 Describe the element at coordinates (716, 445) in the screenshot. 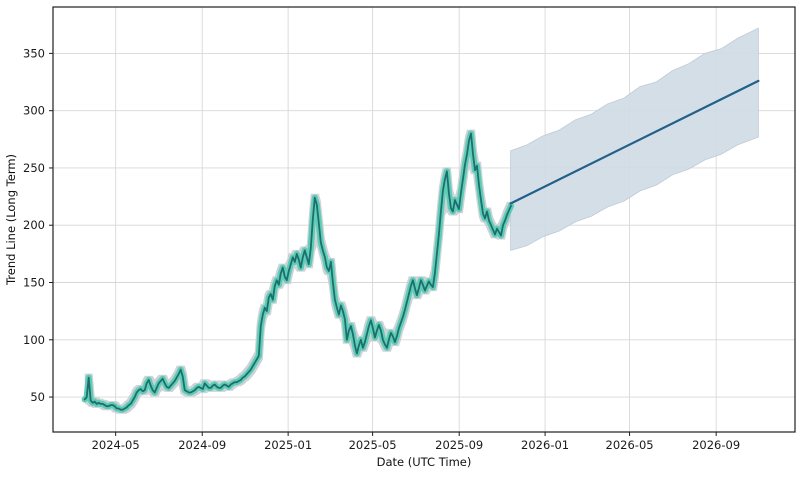

I see `x-tick-label: 2026-09` at that location.